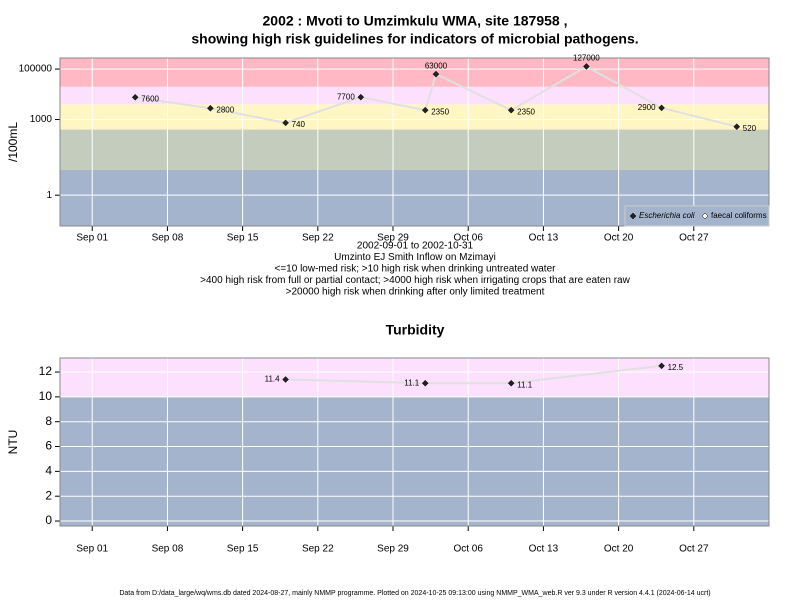  Describe the element at coordinates (48, 495) in the screenshot. I see `y-tick-label: 2` at that location.